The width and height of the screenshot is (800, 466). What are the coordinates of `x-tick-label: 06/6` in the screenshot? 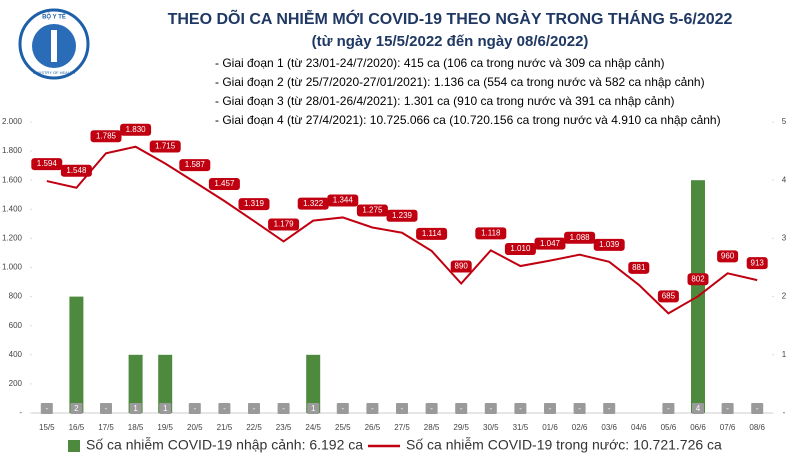 It's located at (698, 427).